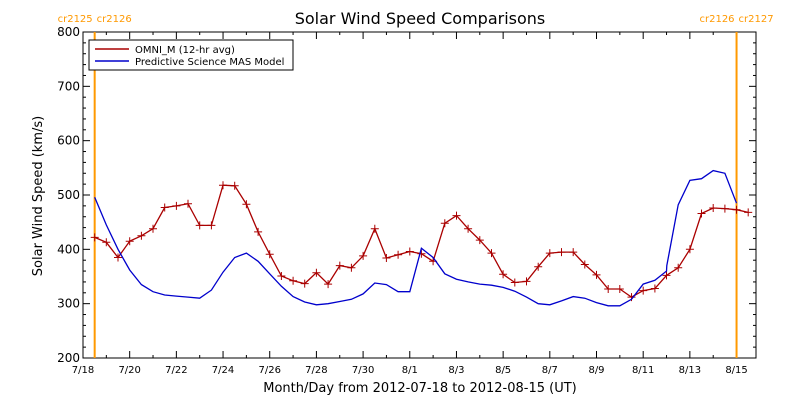  What do you see at coordinates (716, 19) in the screenshot?
I see `carrington-label-left: cr2126` at bounding box center [716, 19].